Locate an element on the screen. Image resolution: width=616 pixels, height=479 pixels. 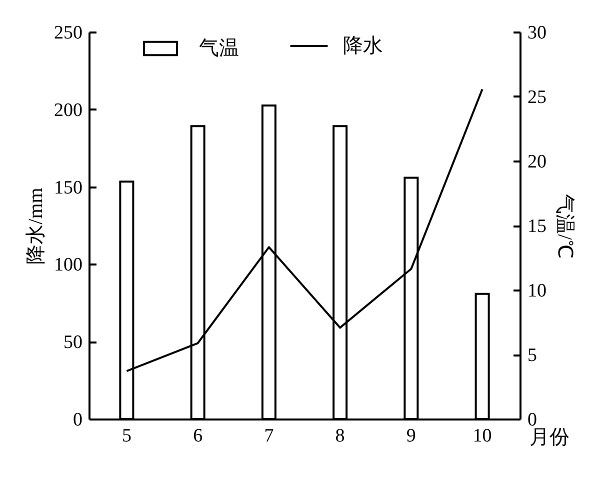
y2-tick-label: 10 is located at coordinates (537, 291).